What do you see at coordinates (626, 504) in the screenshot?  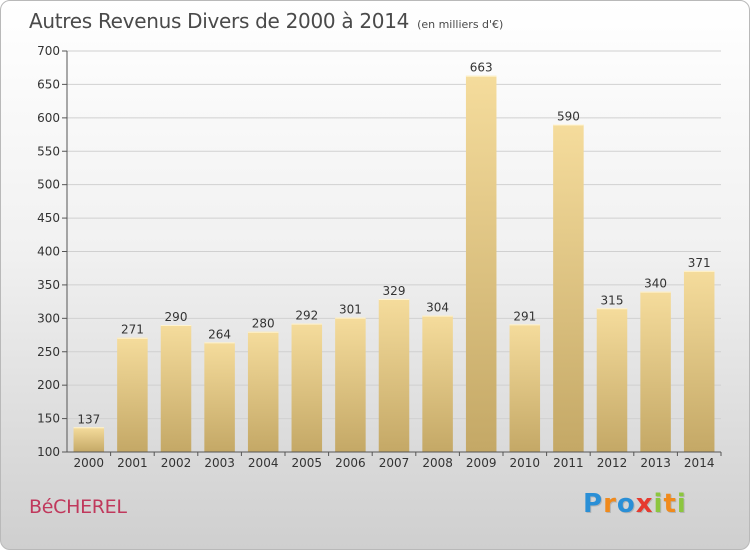 I see `logo-letter: o` at bounding box center [626, 504].